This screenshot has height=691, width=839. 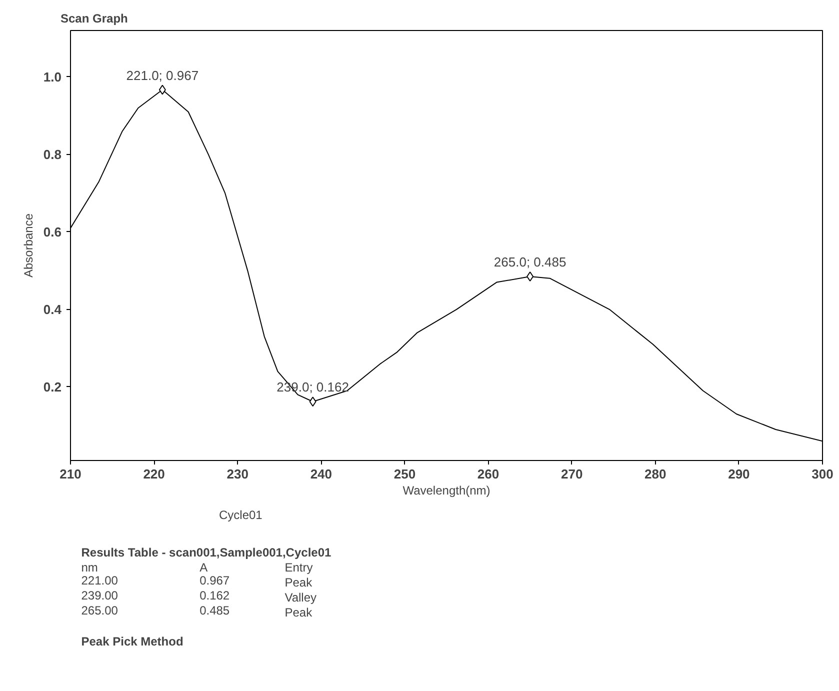 What do you see at coordinates (154, 474) in the screenshot?
I see `x-tick-label: 220` at bounding box center [154, 474].